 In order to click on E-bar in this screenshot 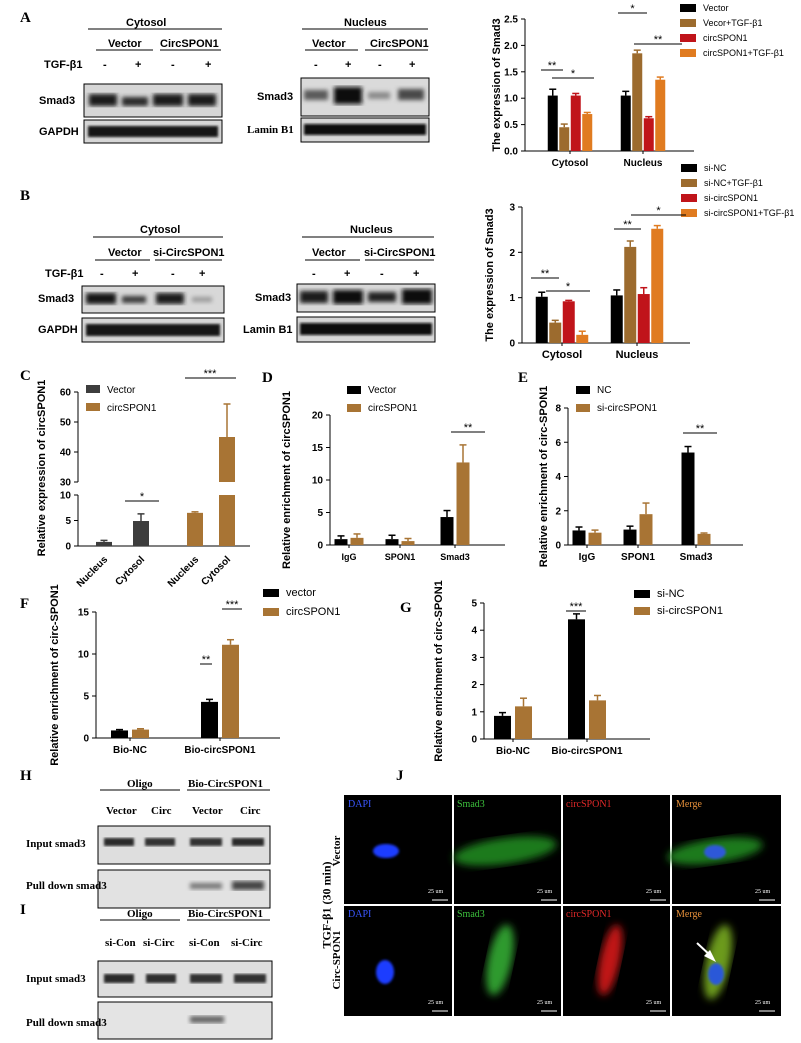, I will do `click(630, 537)`.